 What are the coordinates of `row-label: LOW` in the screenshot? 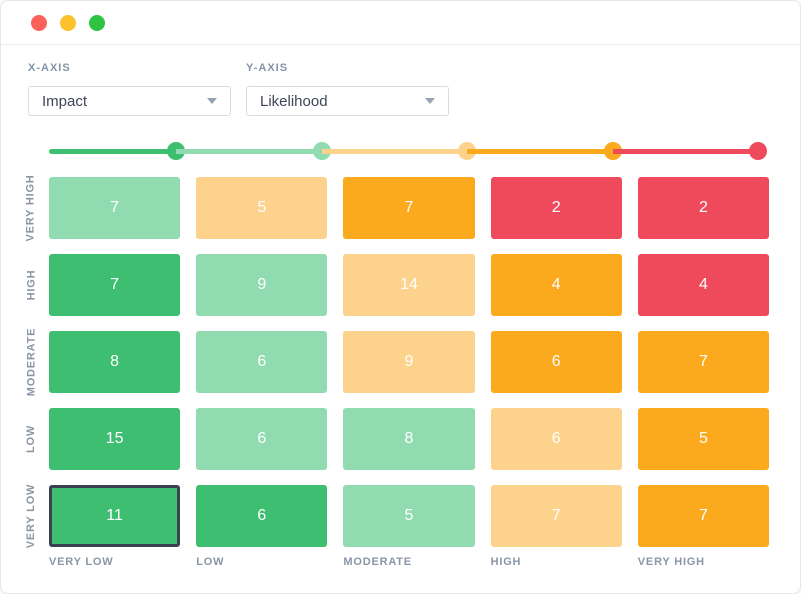 It's located at (31, 439).